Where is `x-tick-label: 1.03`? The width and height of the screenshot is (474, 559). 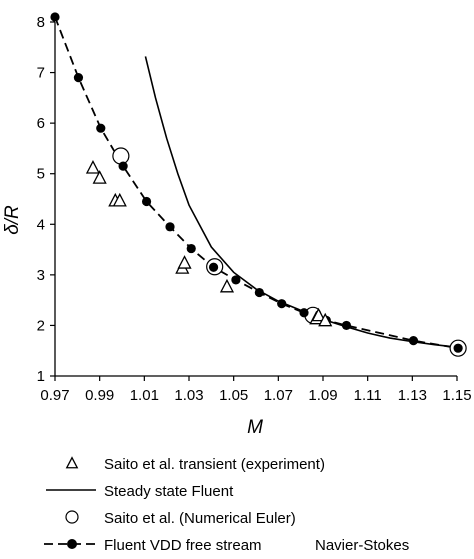
x-tick-label: 1.03 is located at coordinates (188, 395).